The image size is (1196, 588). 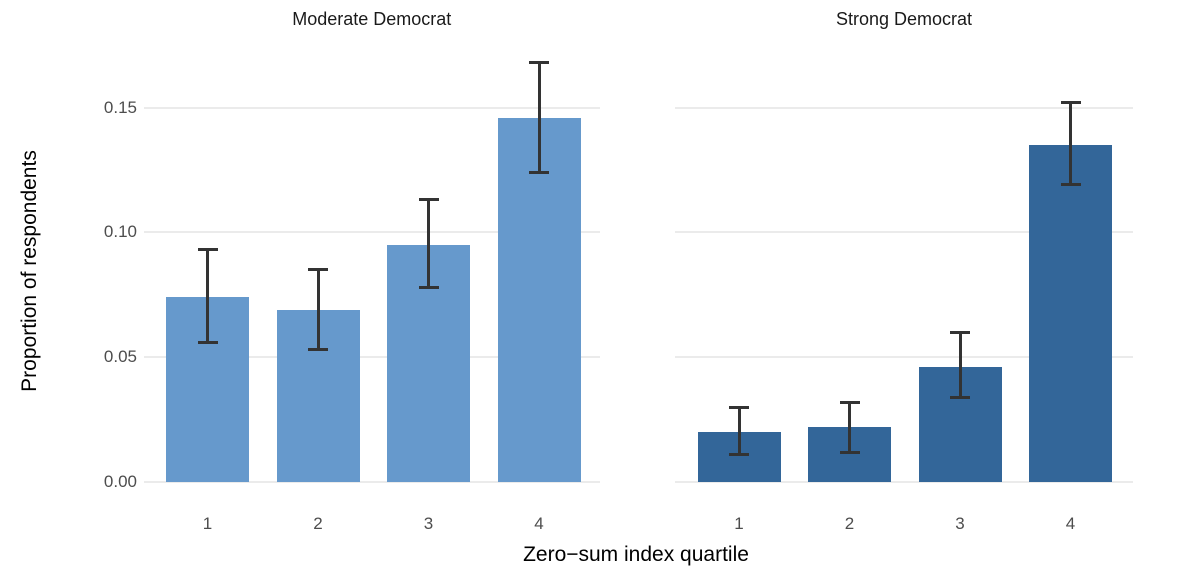 I want to click on x-axis-title: Zero−sum index quartile, so click(x=636, y=554).